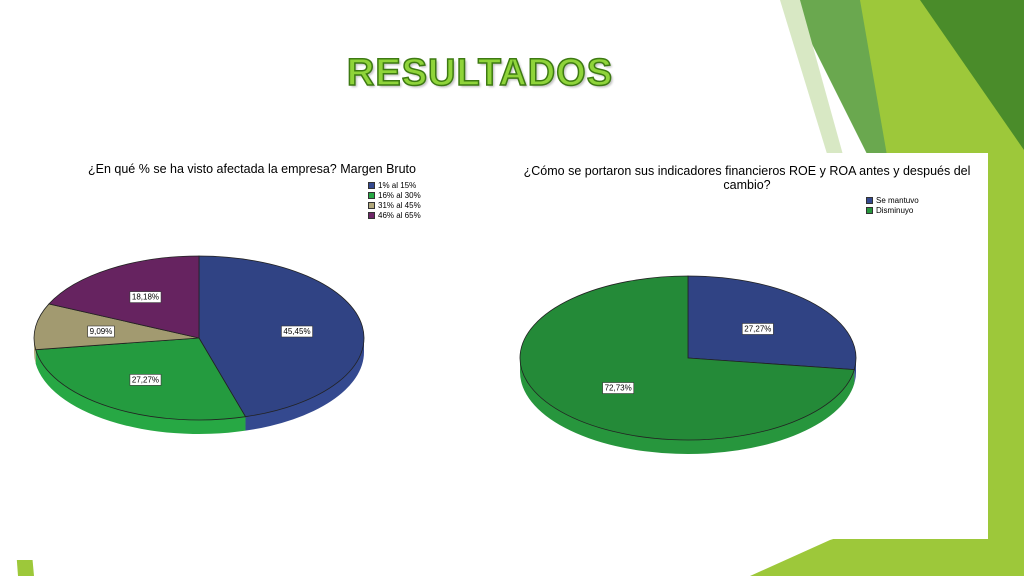 The height and width of the screenshot is (576, 1024). I want to click on legend-label: Se mantuvo, so click(897, 200).